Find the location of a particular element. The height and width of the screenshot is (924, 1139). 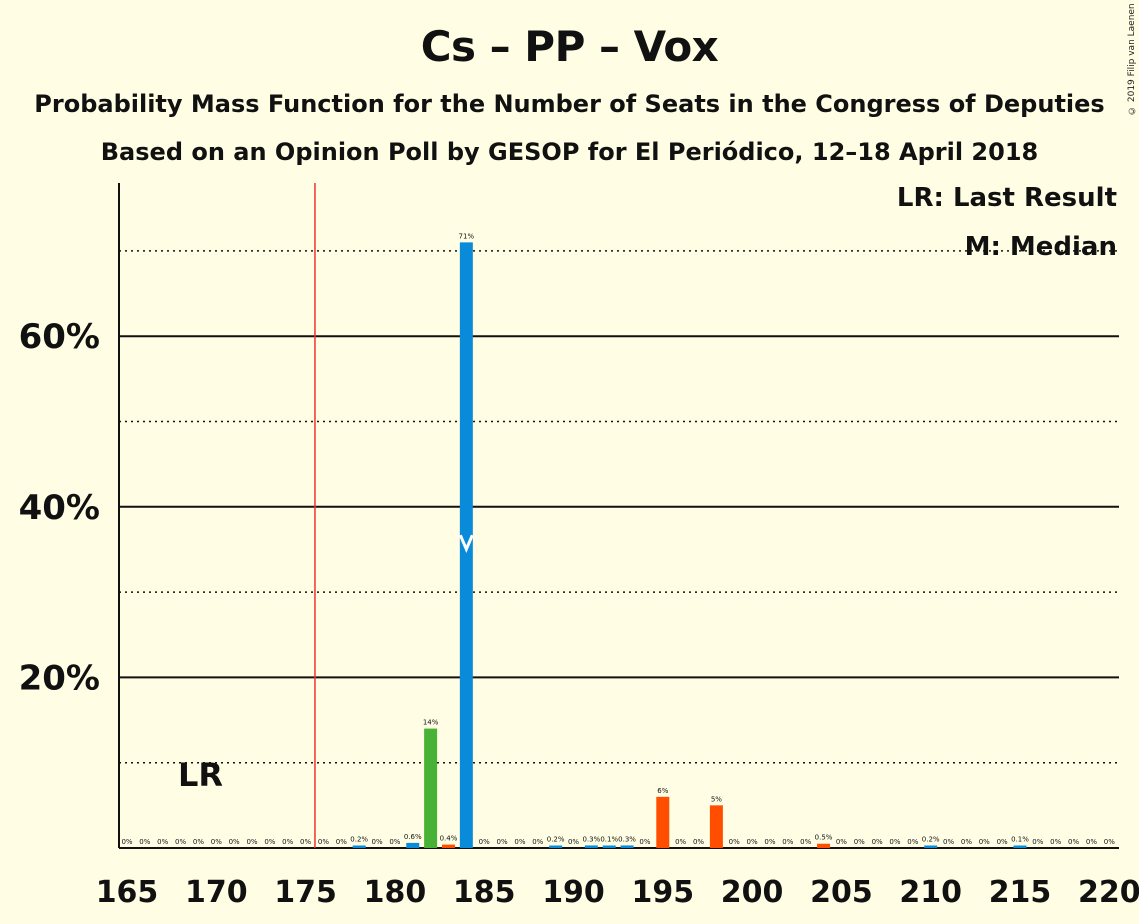

bar-label-202: 0% is located at coordinates (787, 842).